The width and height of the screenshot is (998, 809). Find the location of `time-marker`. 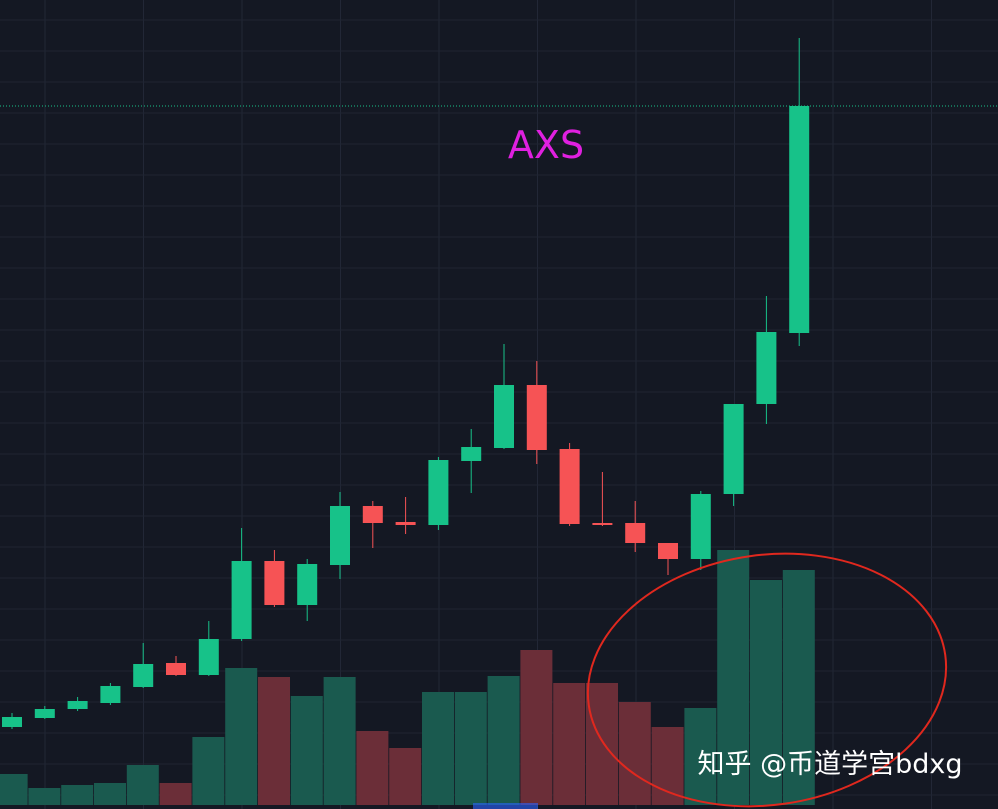

time-marker is located at coordinates (505, 806).